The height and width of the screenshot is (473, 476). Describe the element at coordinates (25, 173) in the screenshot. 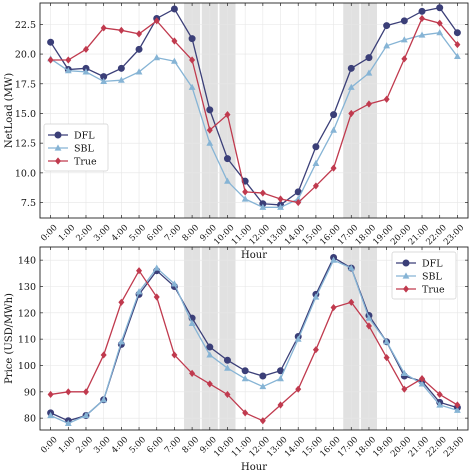

I see `y-tick-label: 10.0` at that location.